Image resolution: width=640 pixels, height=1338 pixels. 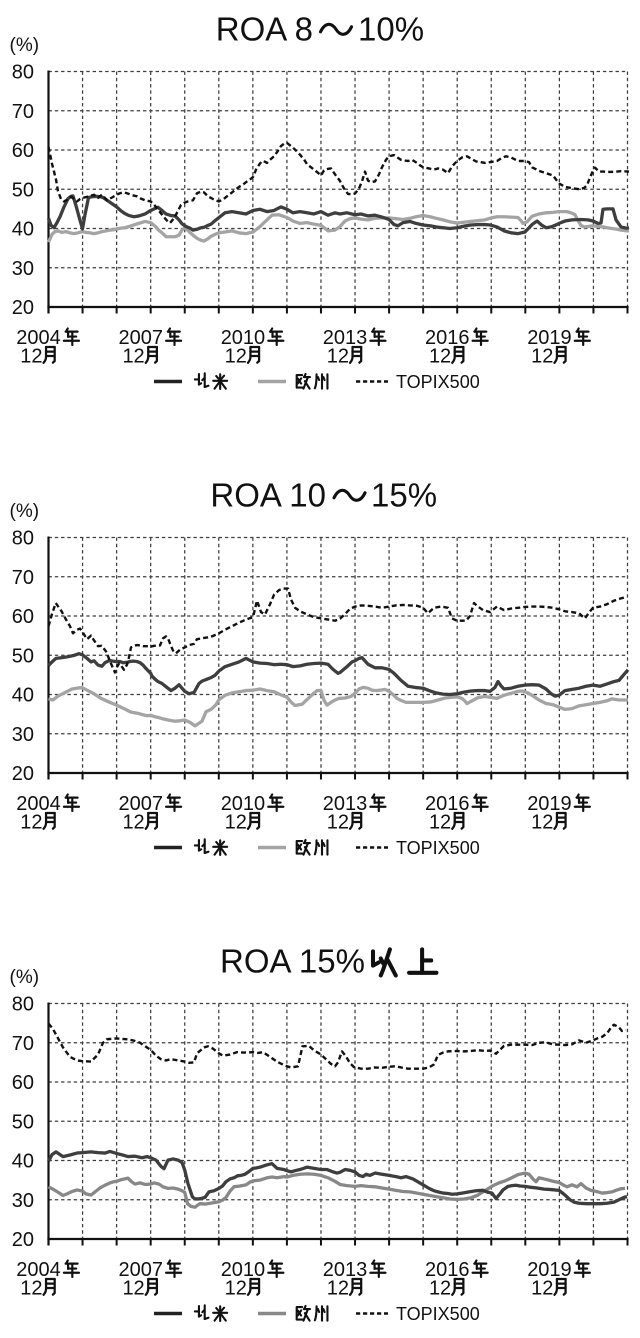 I want to click on svg-text: 15%, so click(x=404, y=495).